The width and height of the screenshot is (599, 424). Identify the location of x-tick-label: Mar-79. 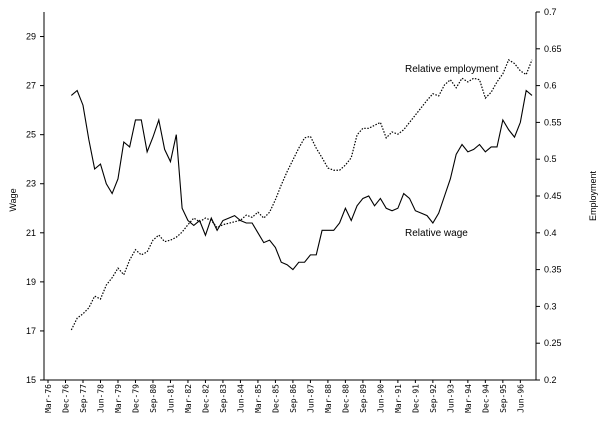
(118, 398).